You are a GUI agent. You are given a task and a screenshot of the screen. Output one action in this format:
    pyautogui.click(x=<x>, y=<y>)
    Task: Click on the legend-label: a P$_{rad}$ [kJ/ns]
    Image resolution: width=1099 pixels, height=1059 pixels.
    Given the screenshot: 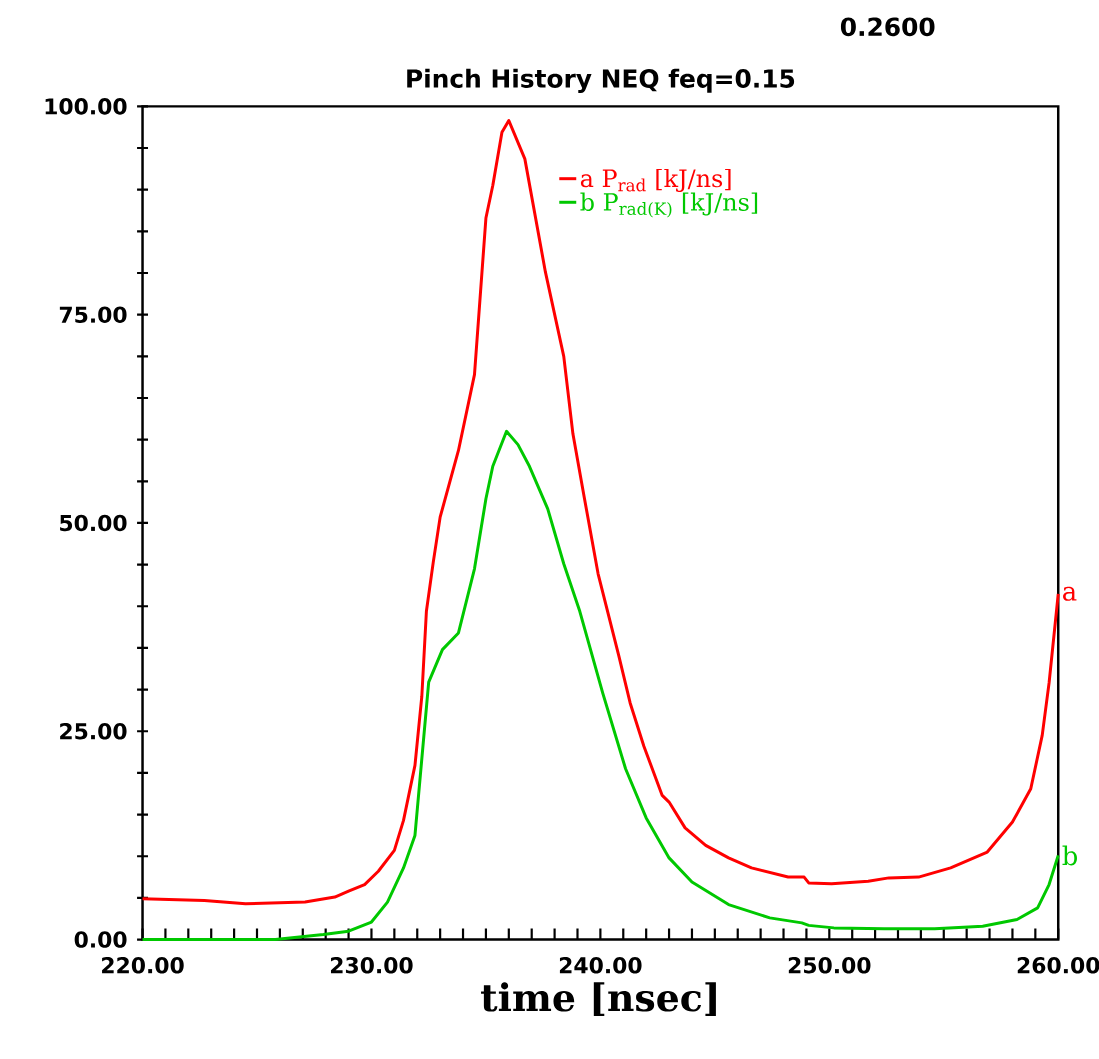 What is the action you would take?
    pyautogui.click(x=655, y=180)
    